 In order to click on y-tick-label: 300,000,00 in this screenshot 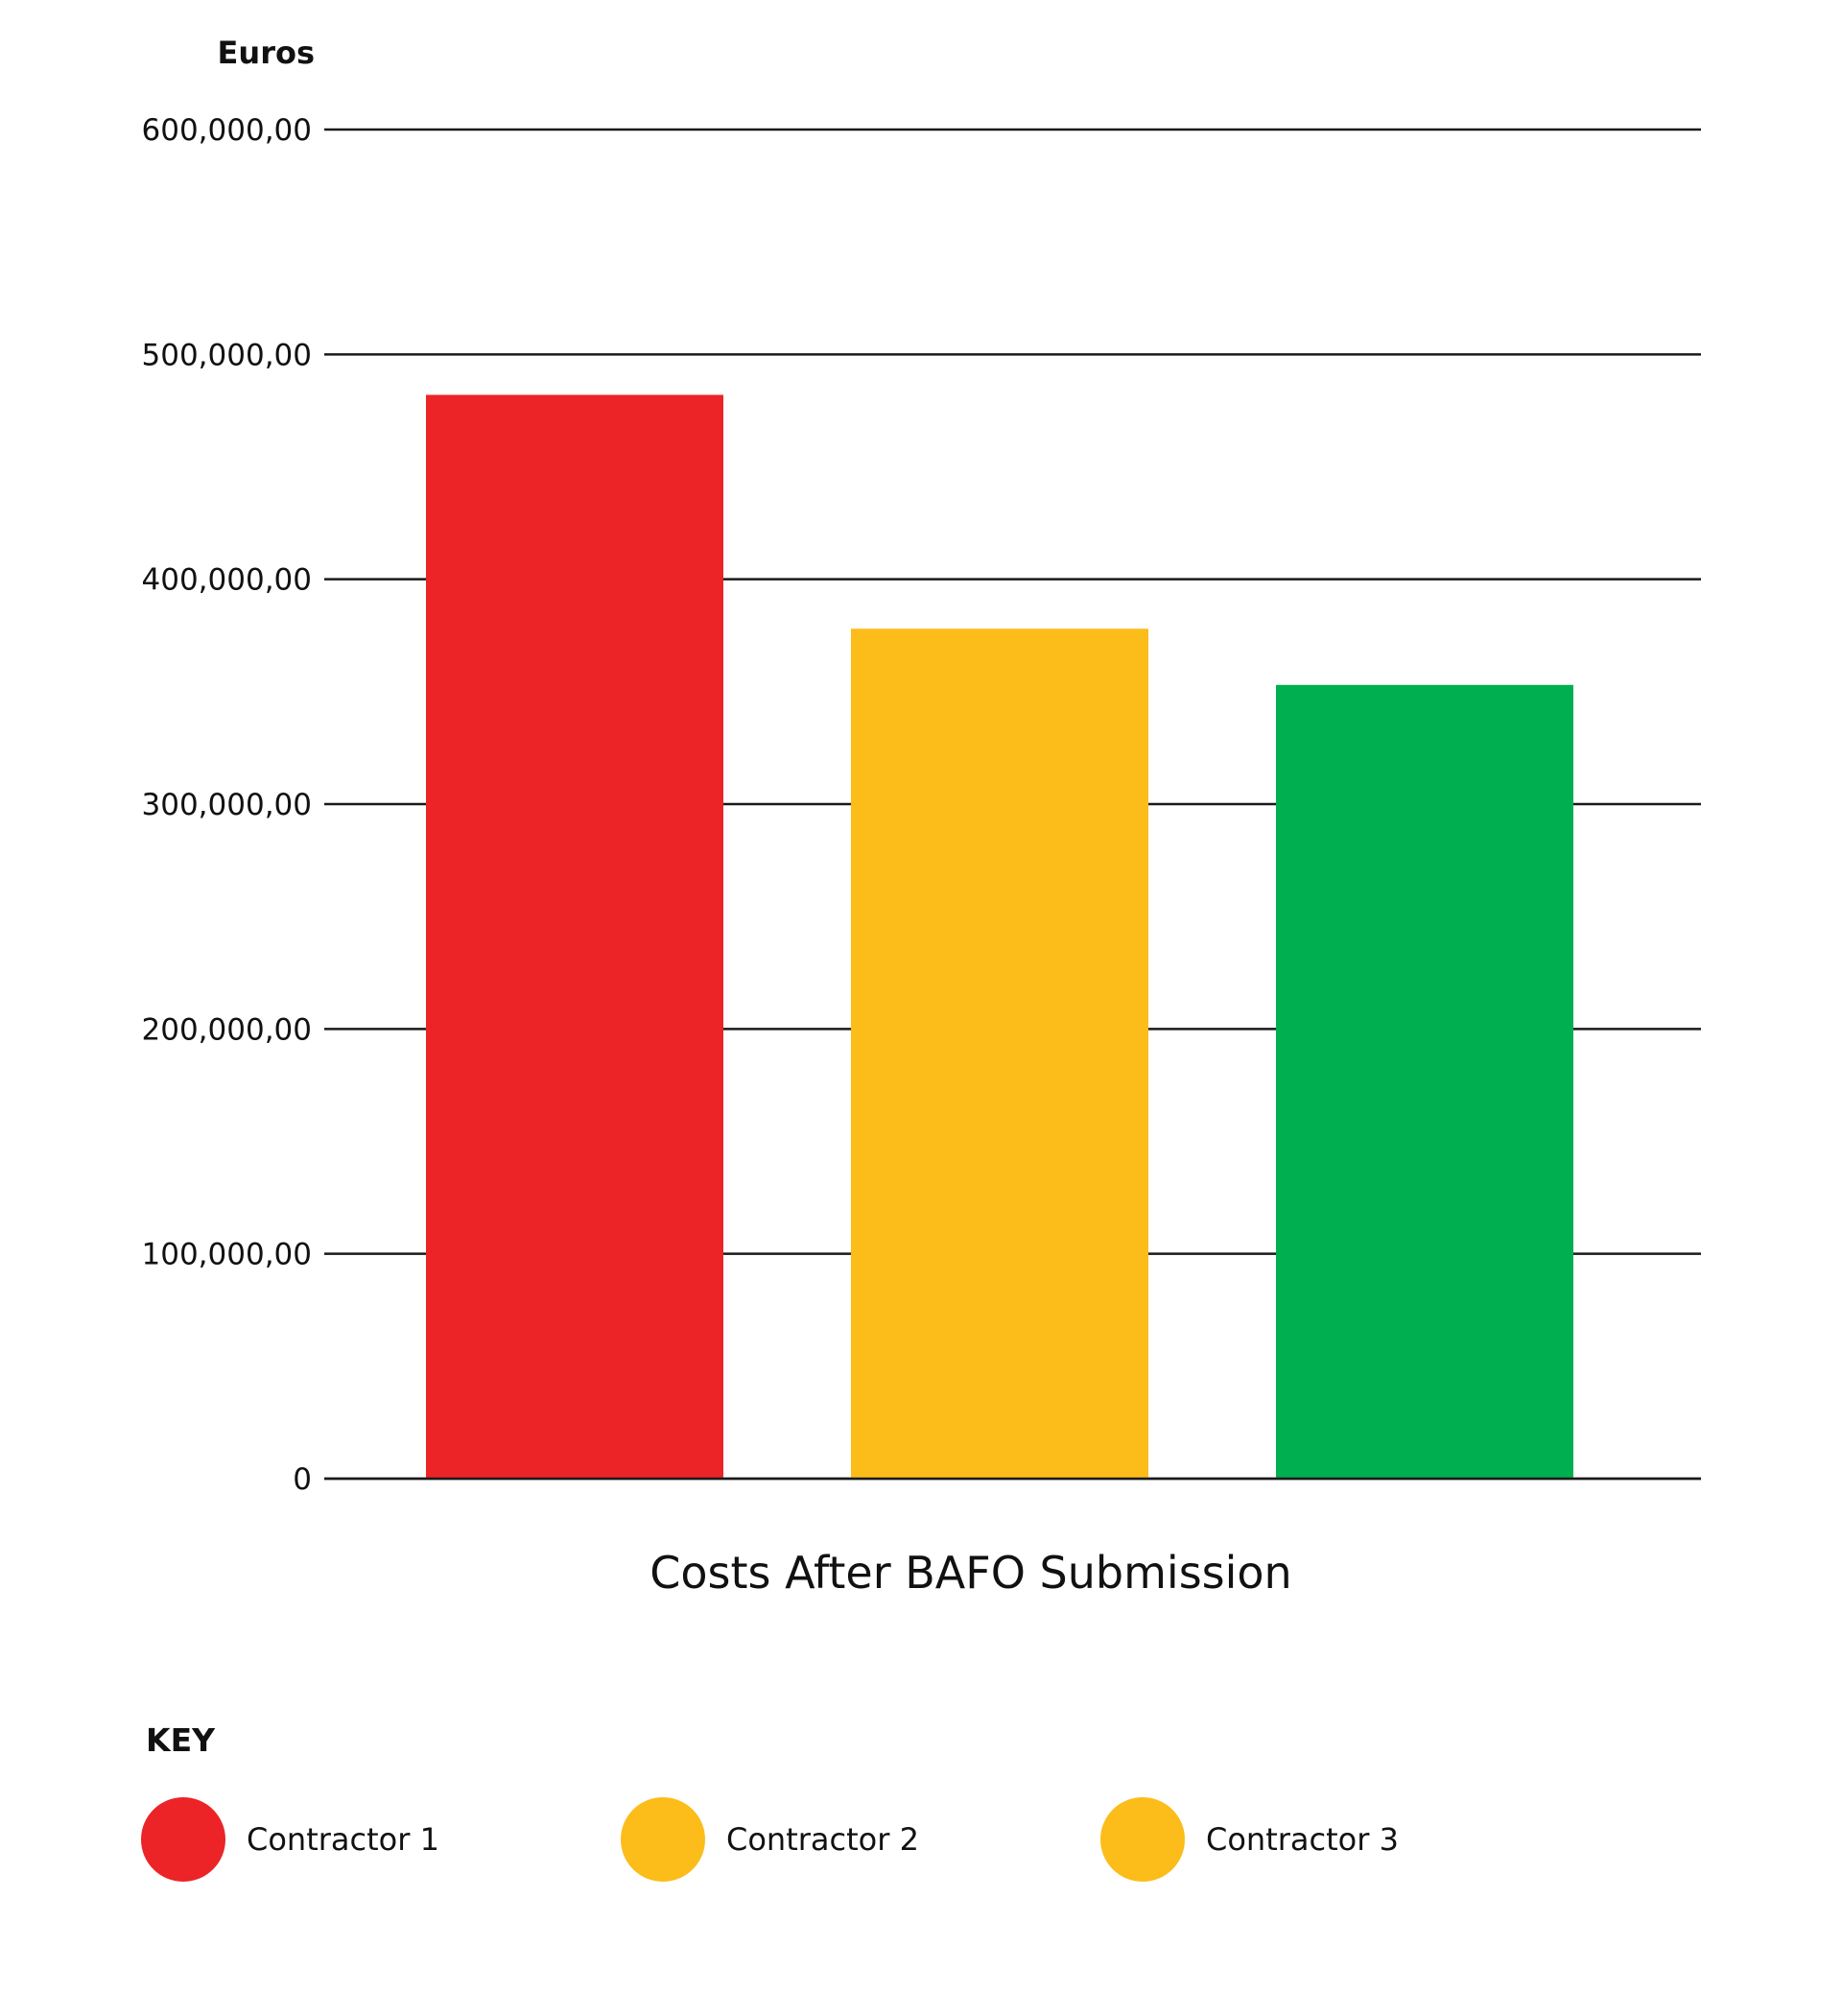, I will do `click(227, 805)`.